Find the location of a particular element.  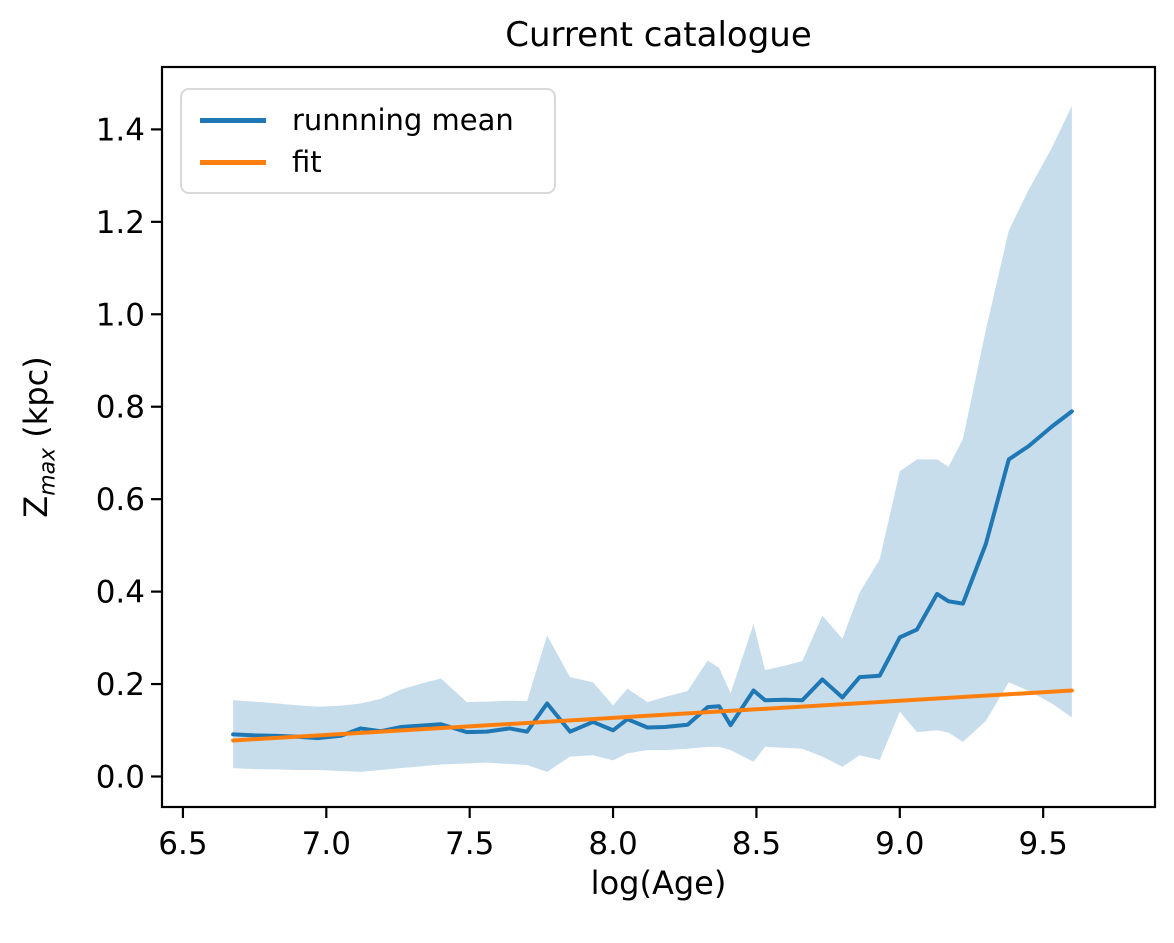

y-axis-label-unit: (kpc) is located at coordinates (36, 402).